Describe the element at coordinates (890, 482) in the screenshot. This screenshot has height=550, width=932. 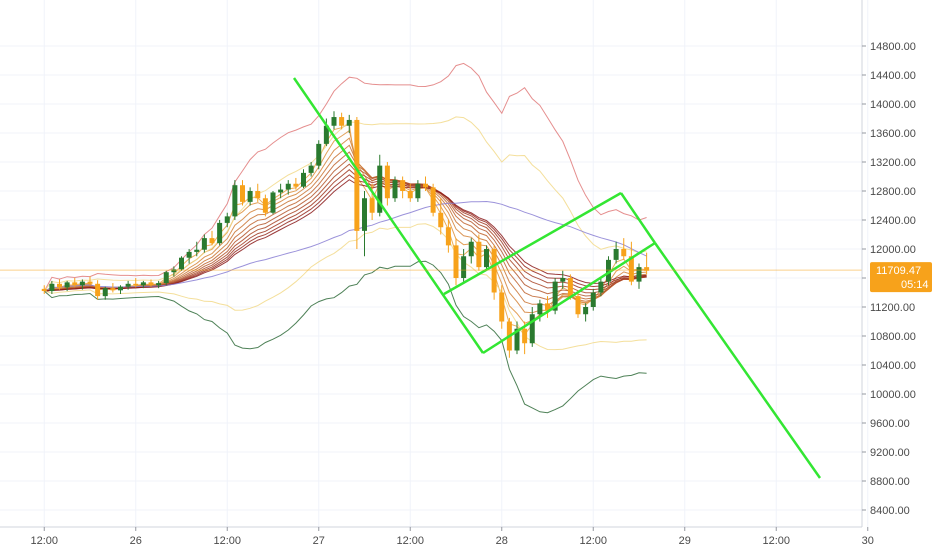
I see `y-tick-label: 8800.00` at that location.